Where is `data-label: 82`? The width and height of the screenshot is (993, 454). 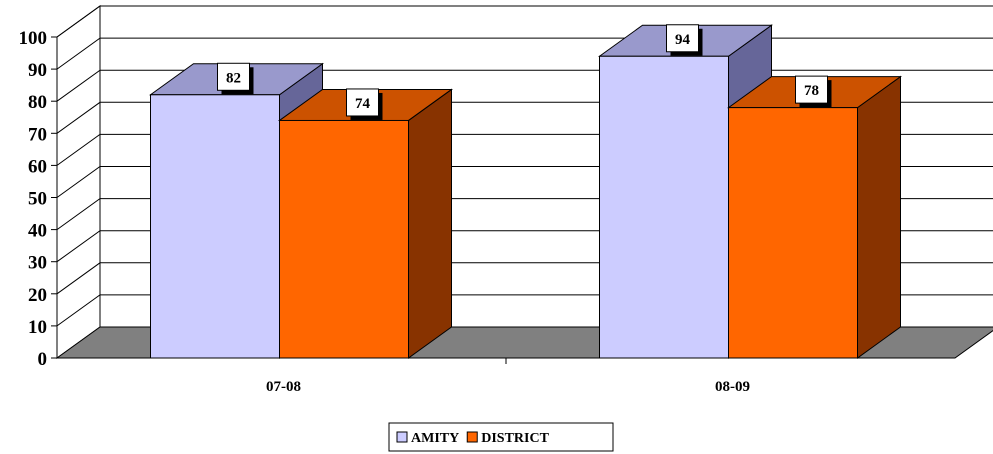 data-label: 82 is located at coordinates (235, 78).